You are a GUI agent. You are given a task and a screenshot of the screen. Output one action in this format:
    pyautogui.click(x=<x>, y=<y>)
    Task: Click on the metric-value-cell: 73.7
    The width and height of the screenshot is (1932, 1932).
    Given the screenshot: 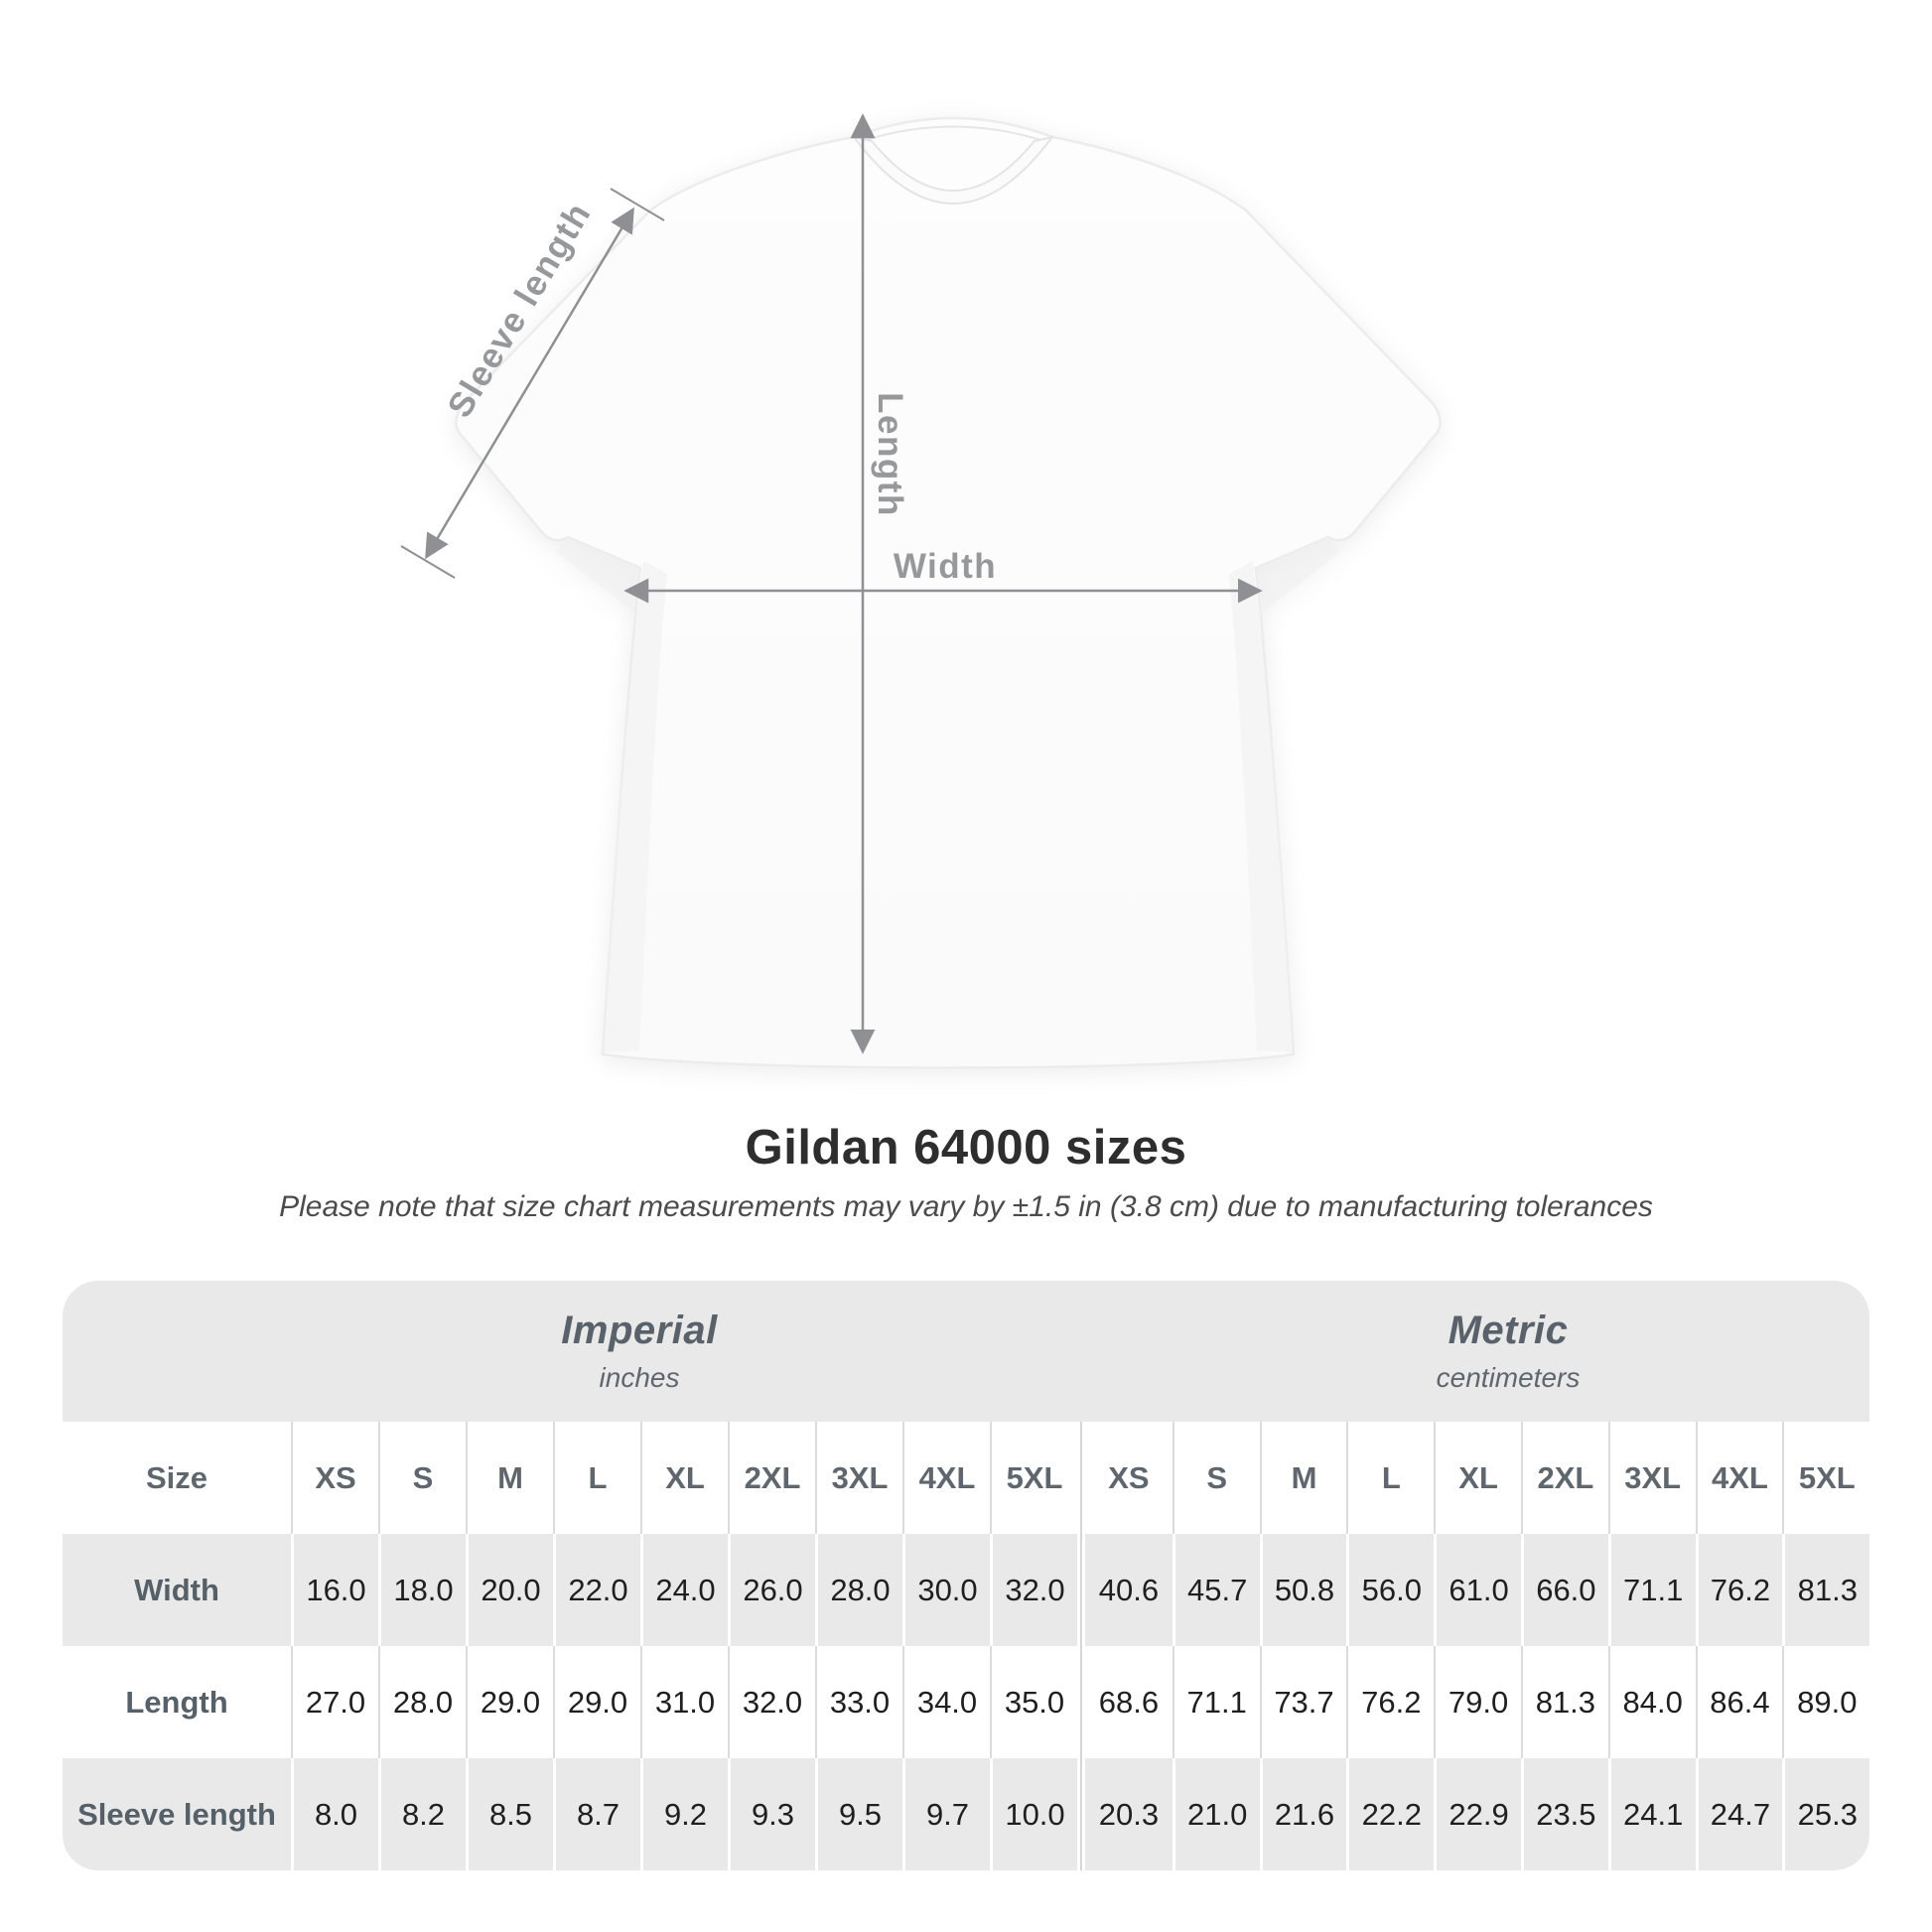 What is the action you would take?
    pyautogui.click(x=1303, y=1702)
    